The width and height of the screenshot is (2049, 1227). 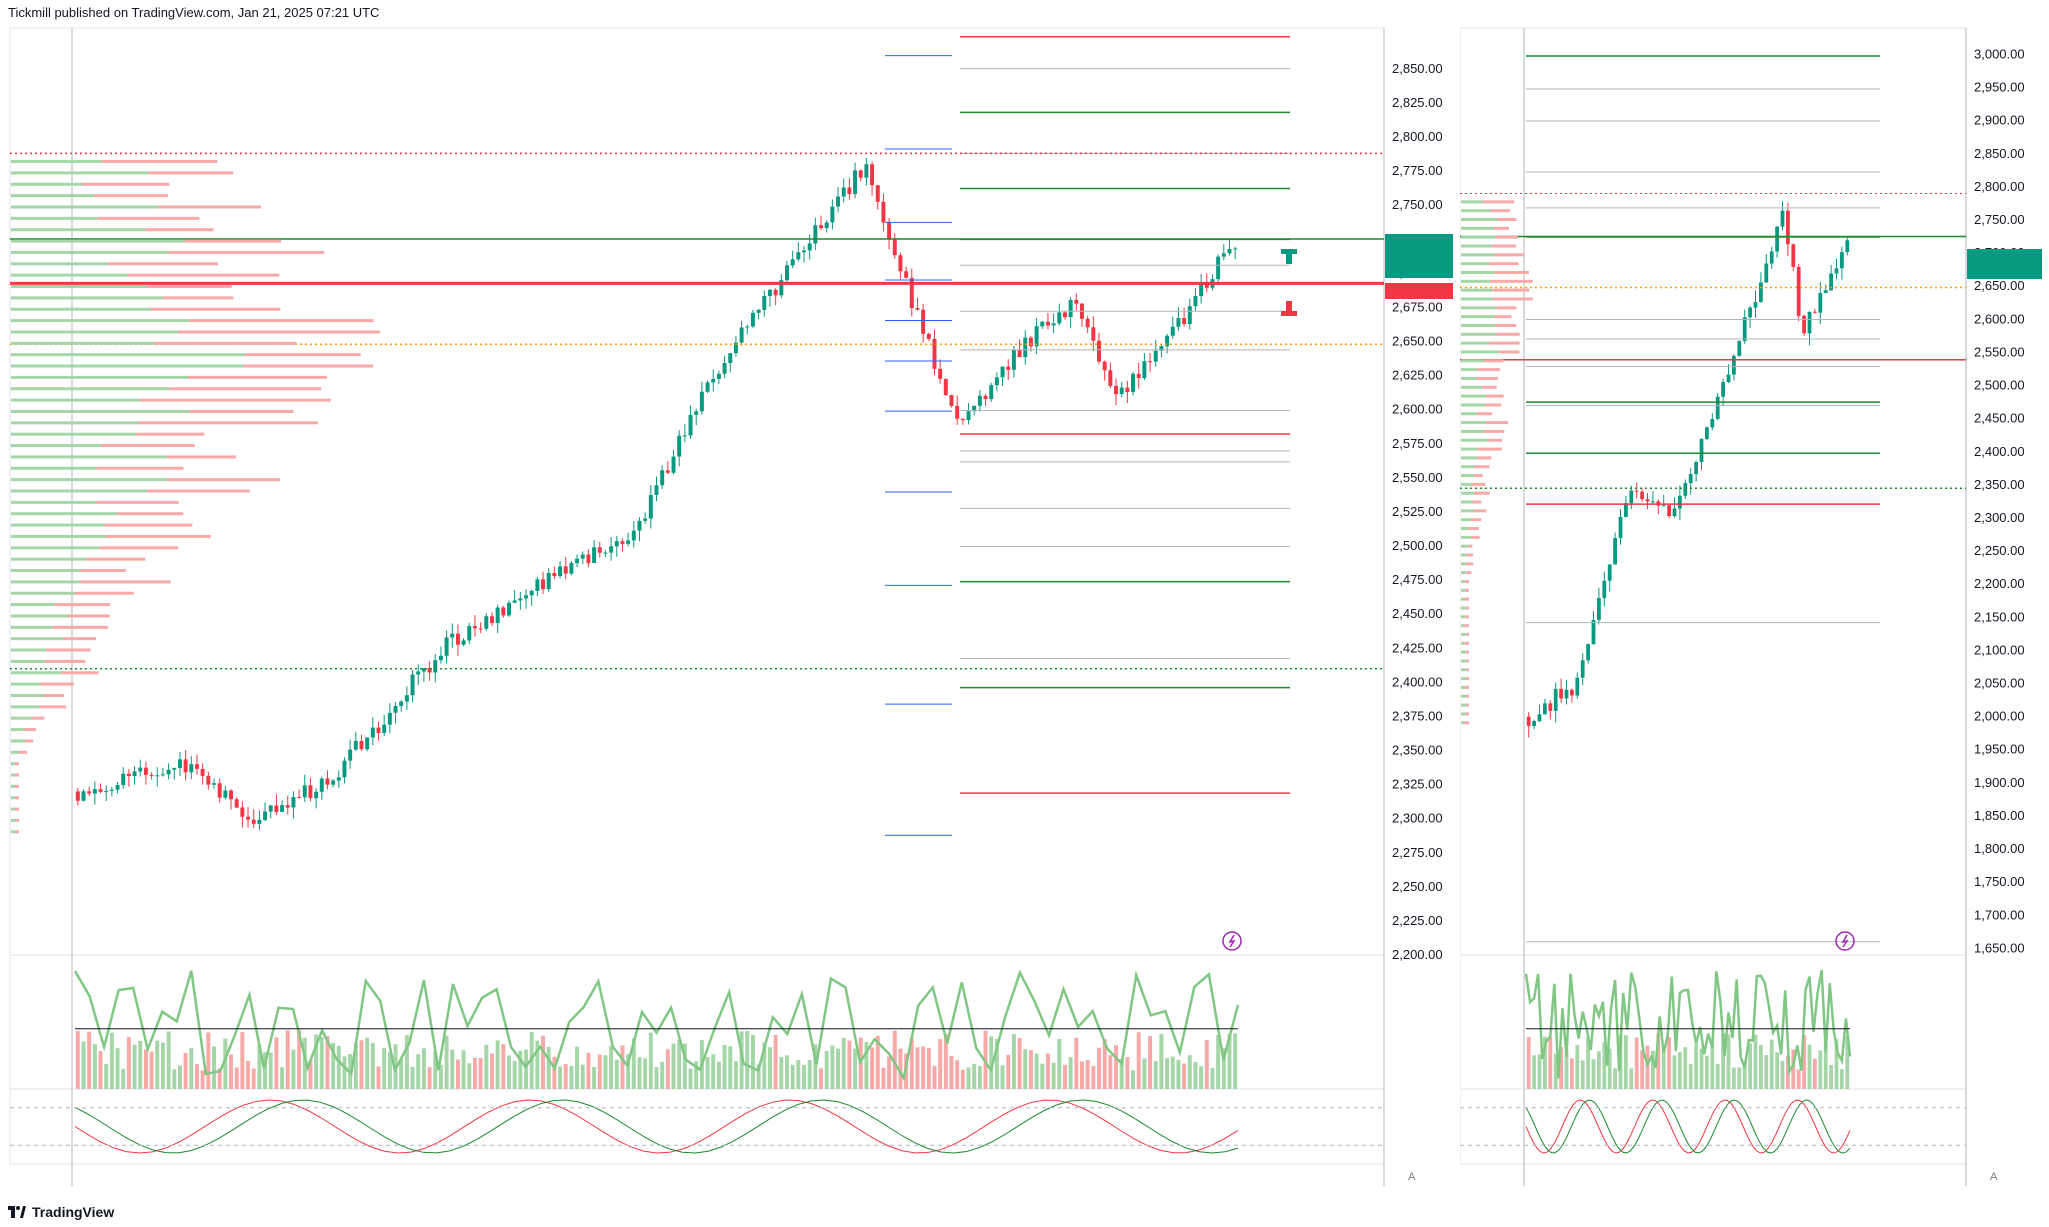 I want to click on price-tick-label: 2,400.00, so click(x=1999, y=451).